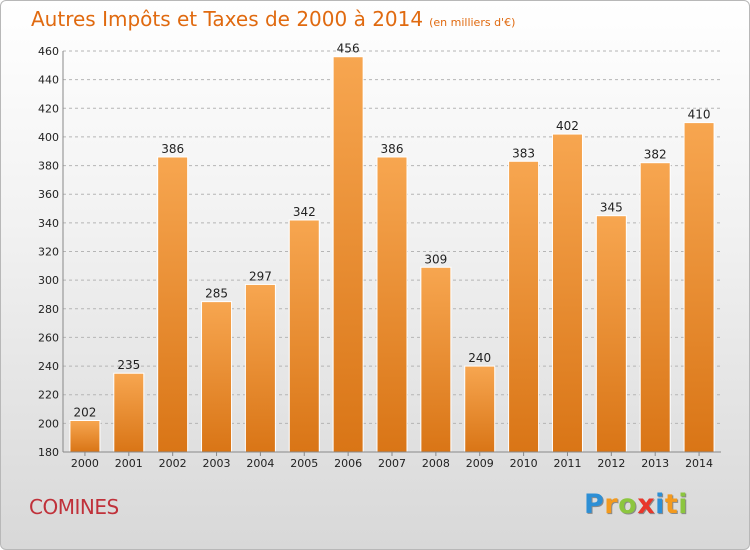 This screenshot has width=750, height=550. What do you see at coordinates (48, 337) in the screenshot?
I see `y-tick-label: 260` at bounding box center [48, 337].